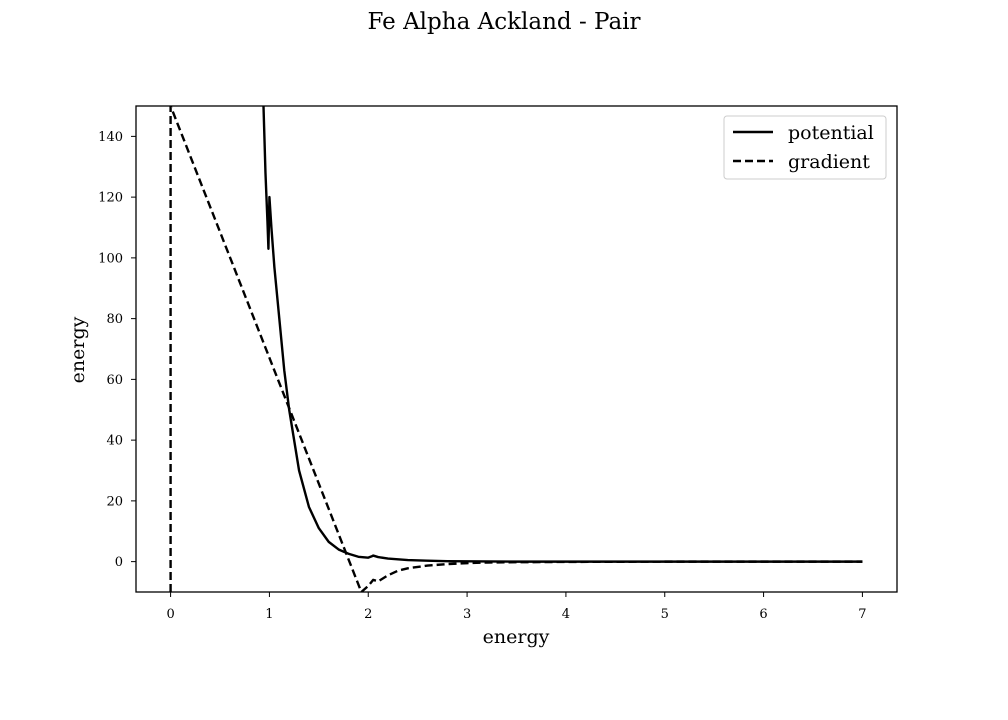 This screenshot has height=720, width=1008. What do you see at coordinates (831, 133) in the screenshot?
I see `legend-potential-label: potential` at bounding box center [831, 133].